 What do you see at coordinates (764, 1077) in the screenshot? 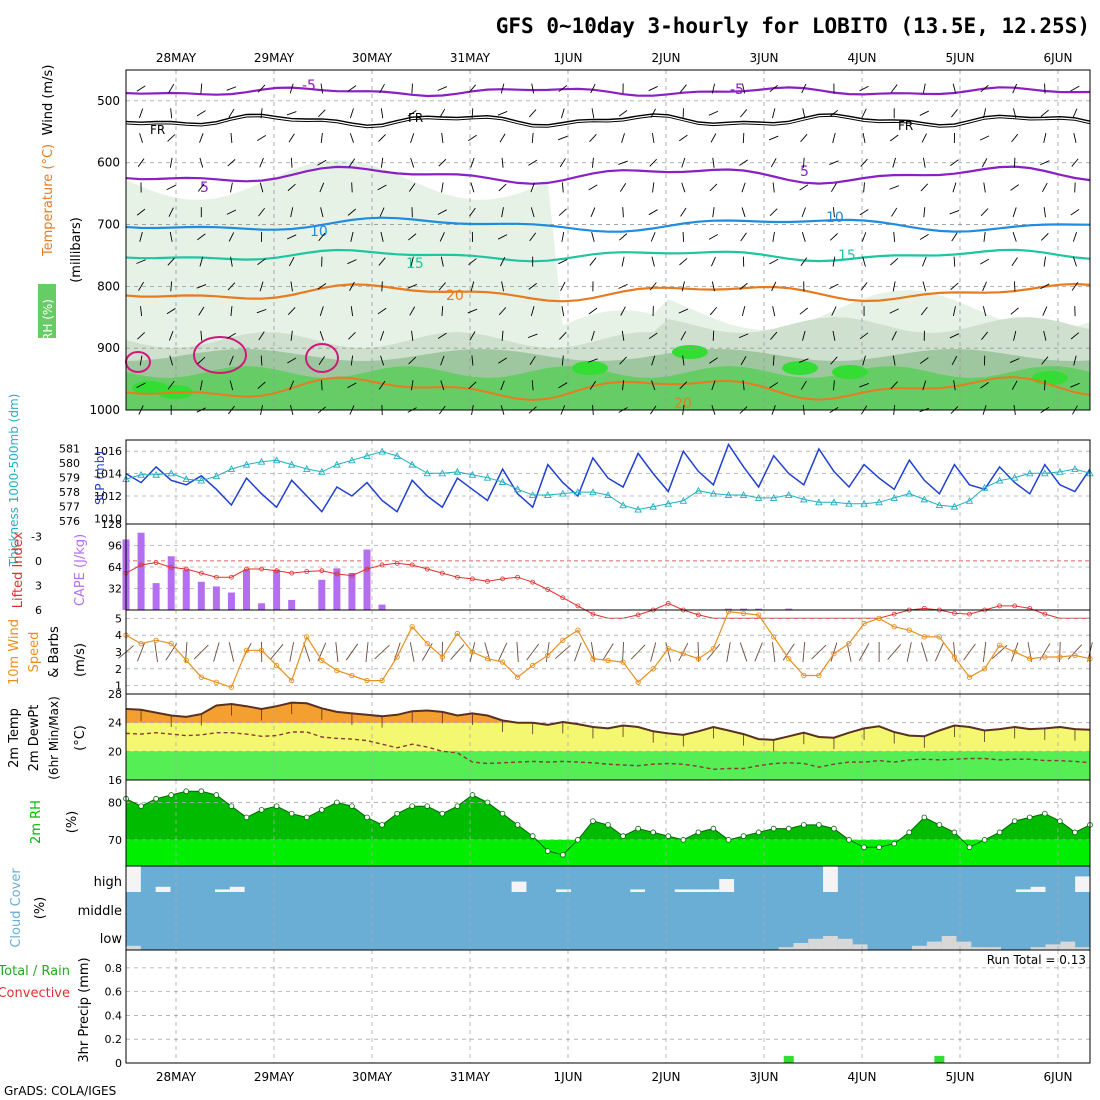
I see `date-label-bottom: 3JUN` at bounding box center [764, 1077].